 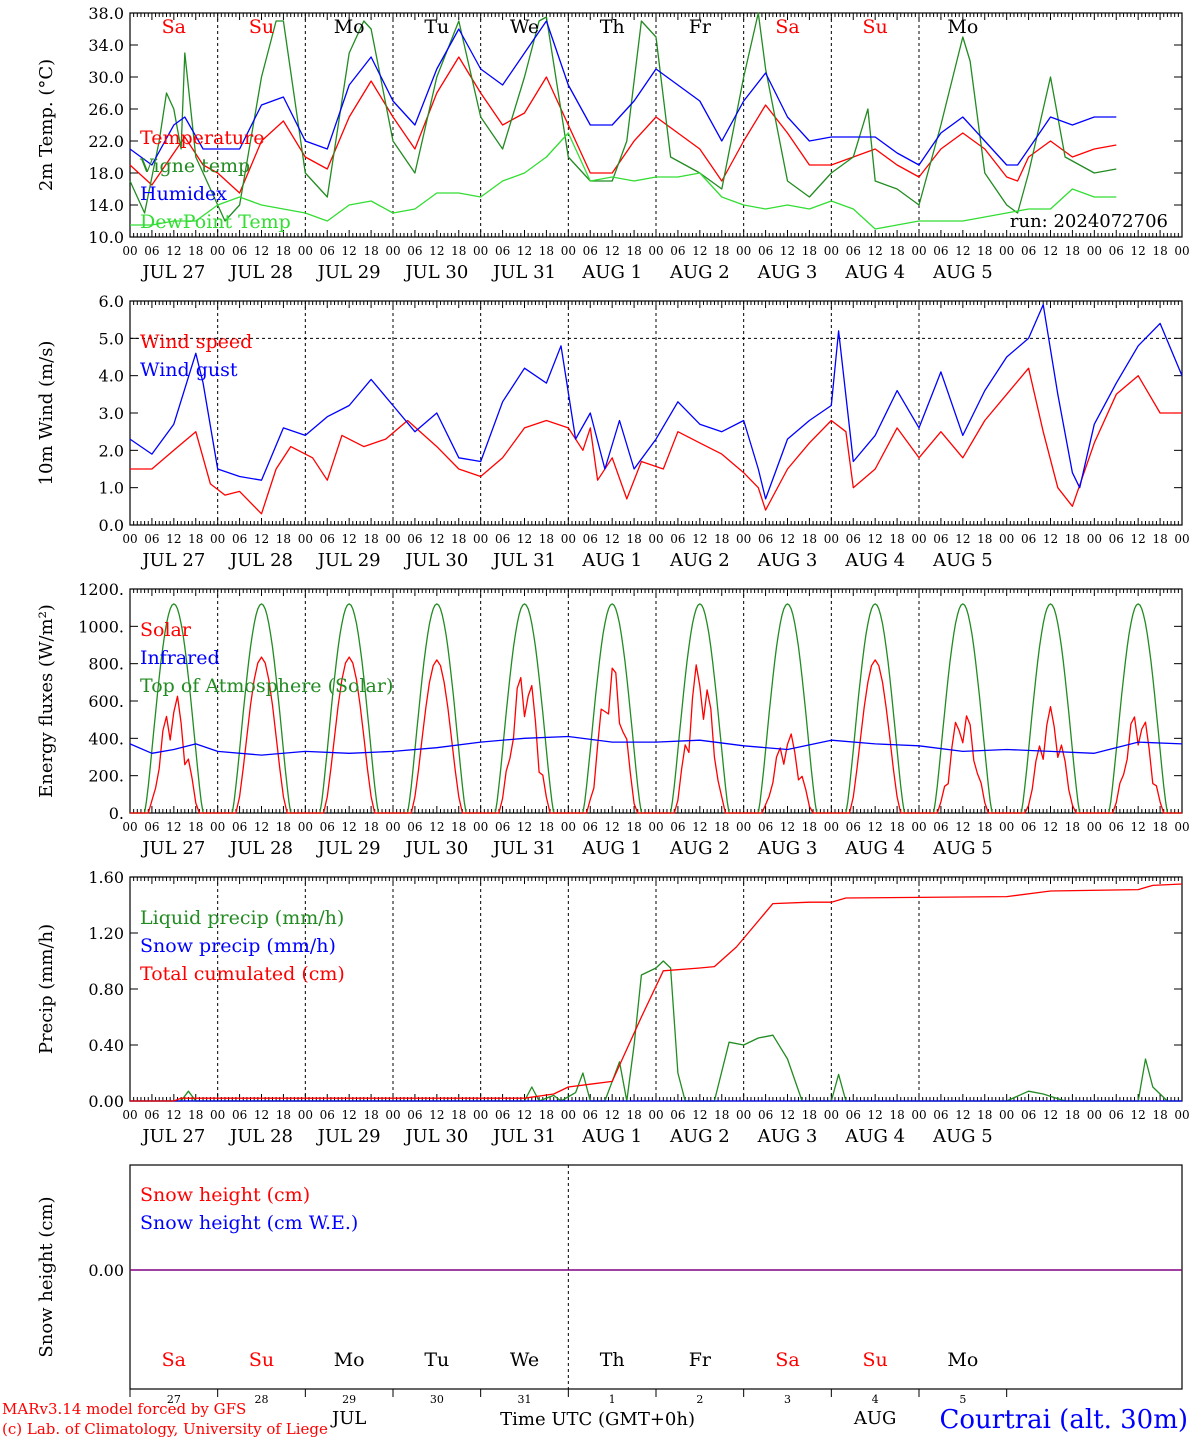 I want to click on y-tick-label: 10.0, so click(x=106, y=237).